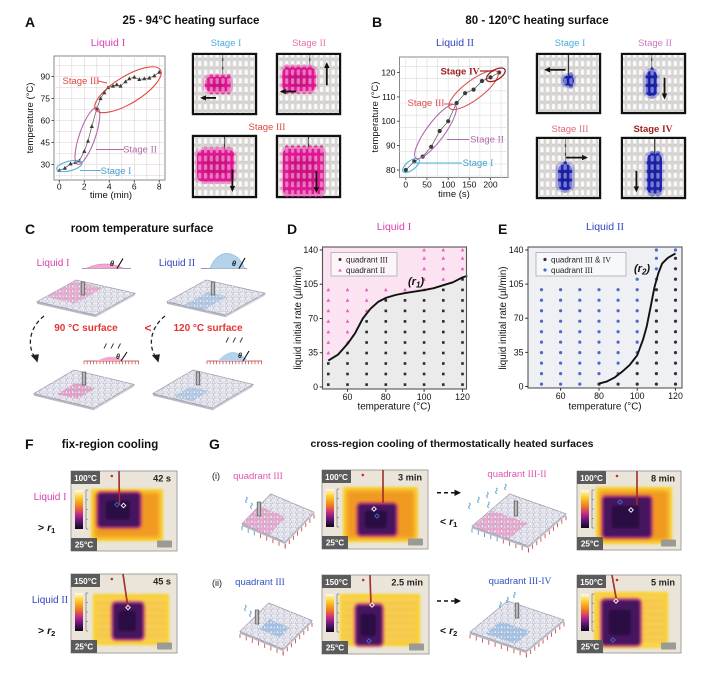 This screenshot has width=705, height=679. Describe the element at coordinates (454, 194) in the screenshot. I see `svg-text: time (s)` at that location.